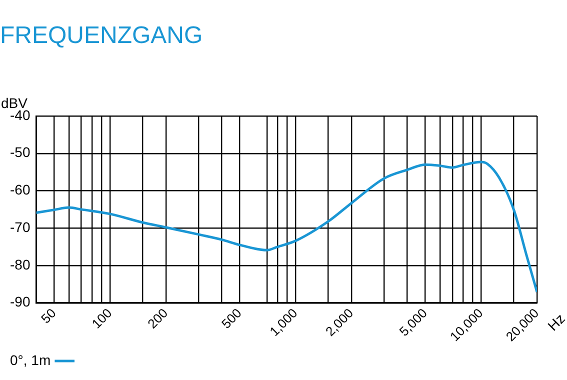 This screenshot has width=567, height=380. Describe the element at coordinates (231, 318) in the screenshot. I see `x-tick-label: 500` at that location.